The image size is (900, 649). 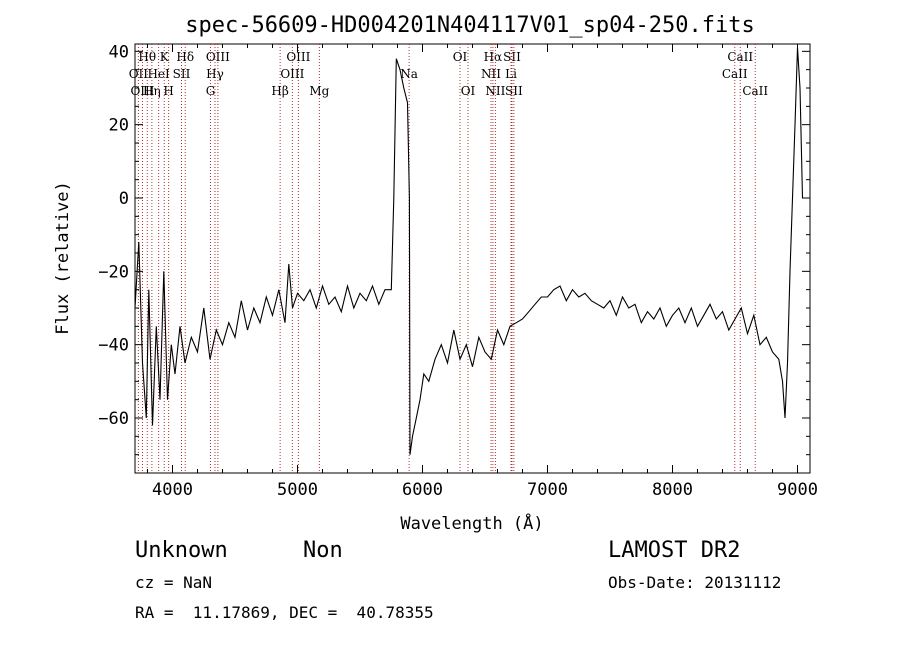 I want to click on object-class: Unknown, so click(x=181, y=550).